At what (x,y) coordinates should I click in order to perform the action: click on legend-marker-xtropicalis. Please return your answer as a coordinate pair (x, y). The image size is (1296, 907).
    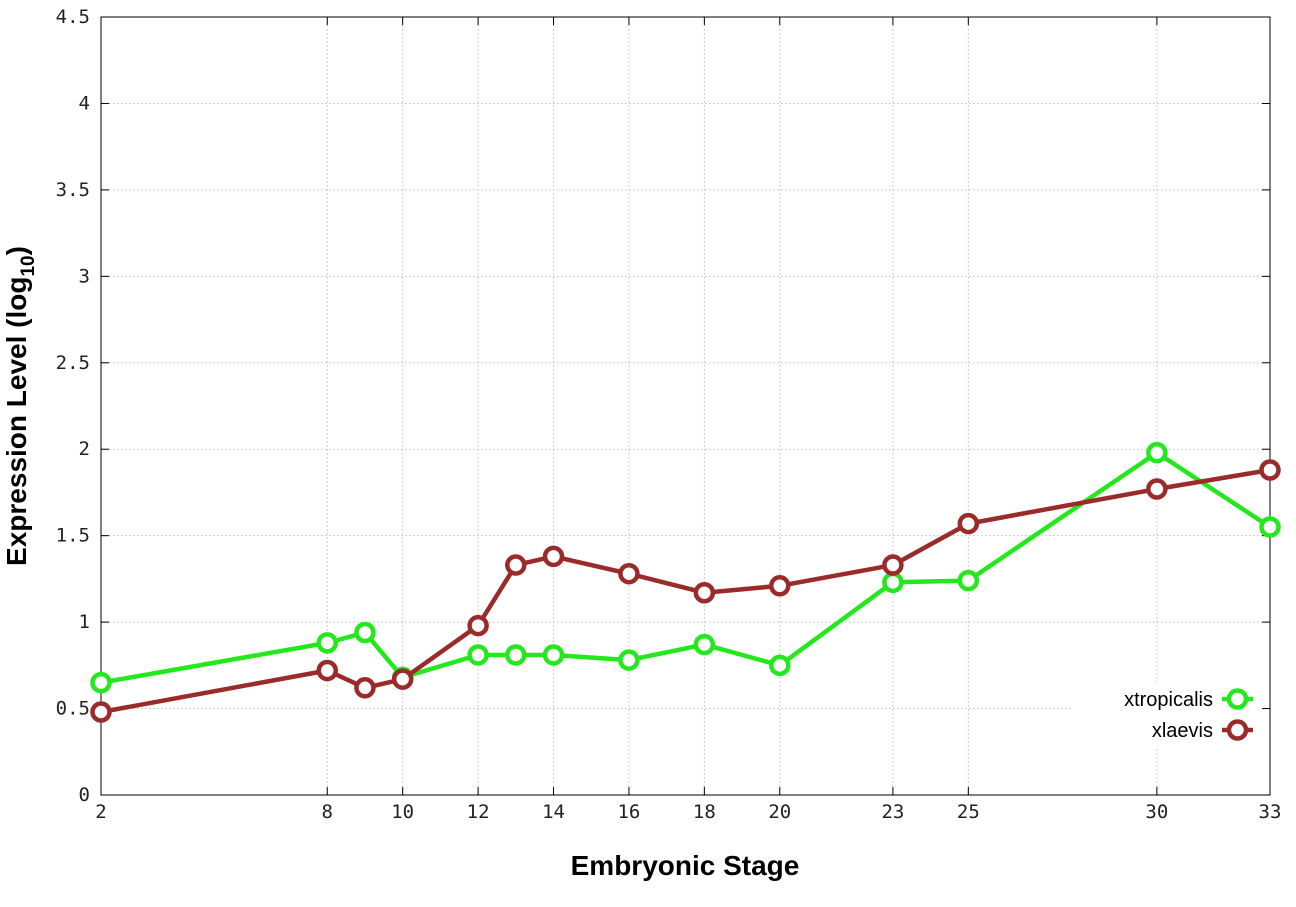
    Looking at the image, I should click on (1237, 699).